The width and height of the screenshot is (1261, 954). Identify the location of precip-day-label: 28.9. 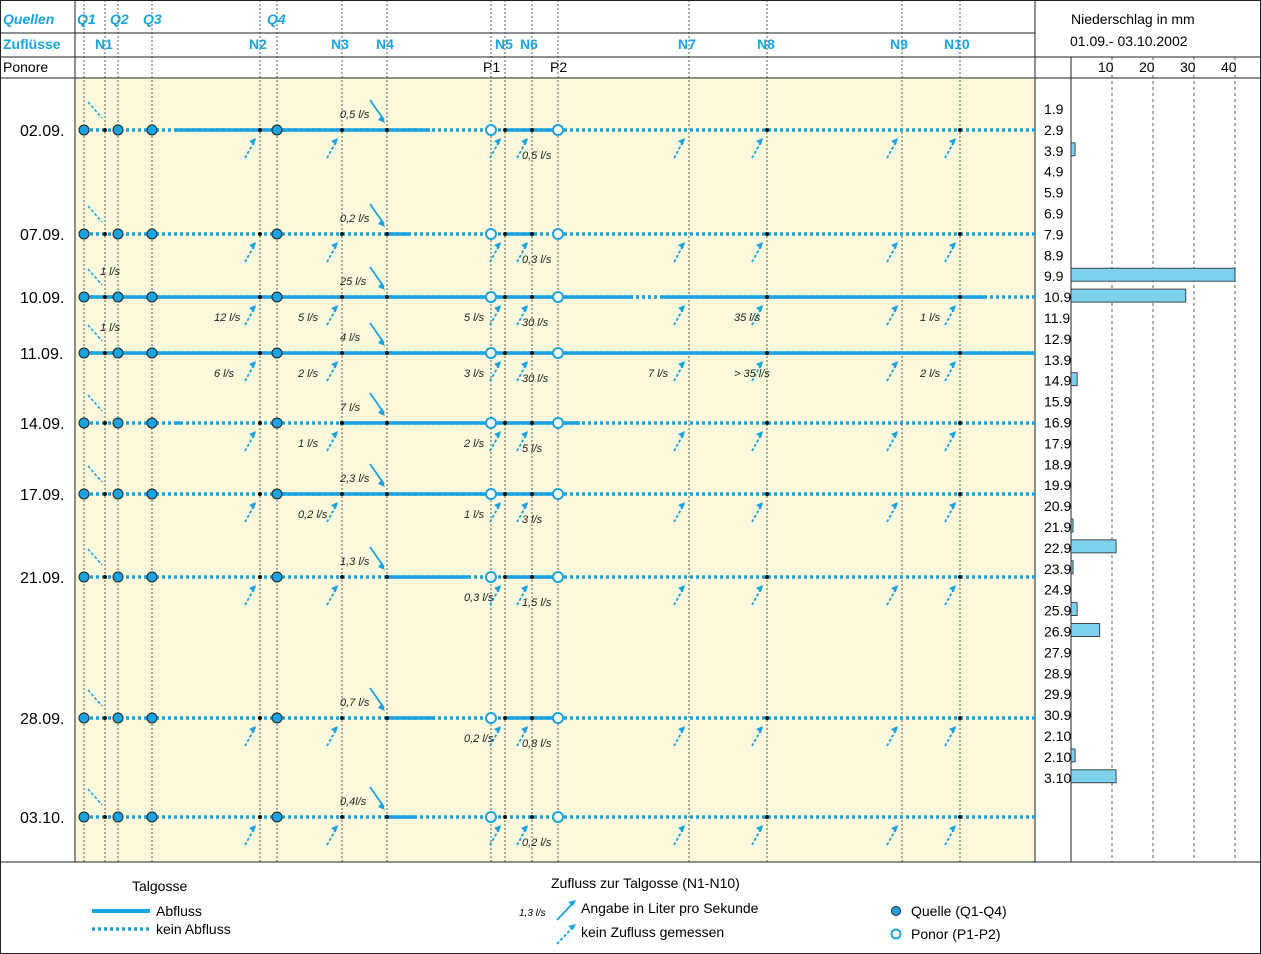
(1057, 673).